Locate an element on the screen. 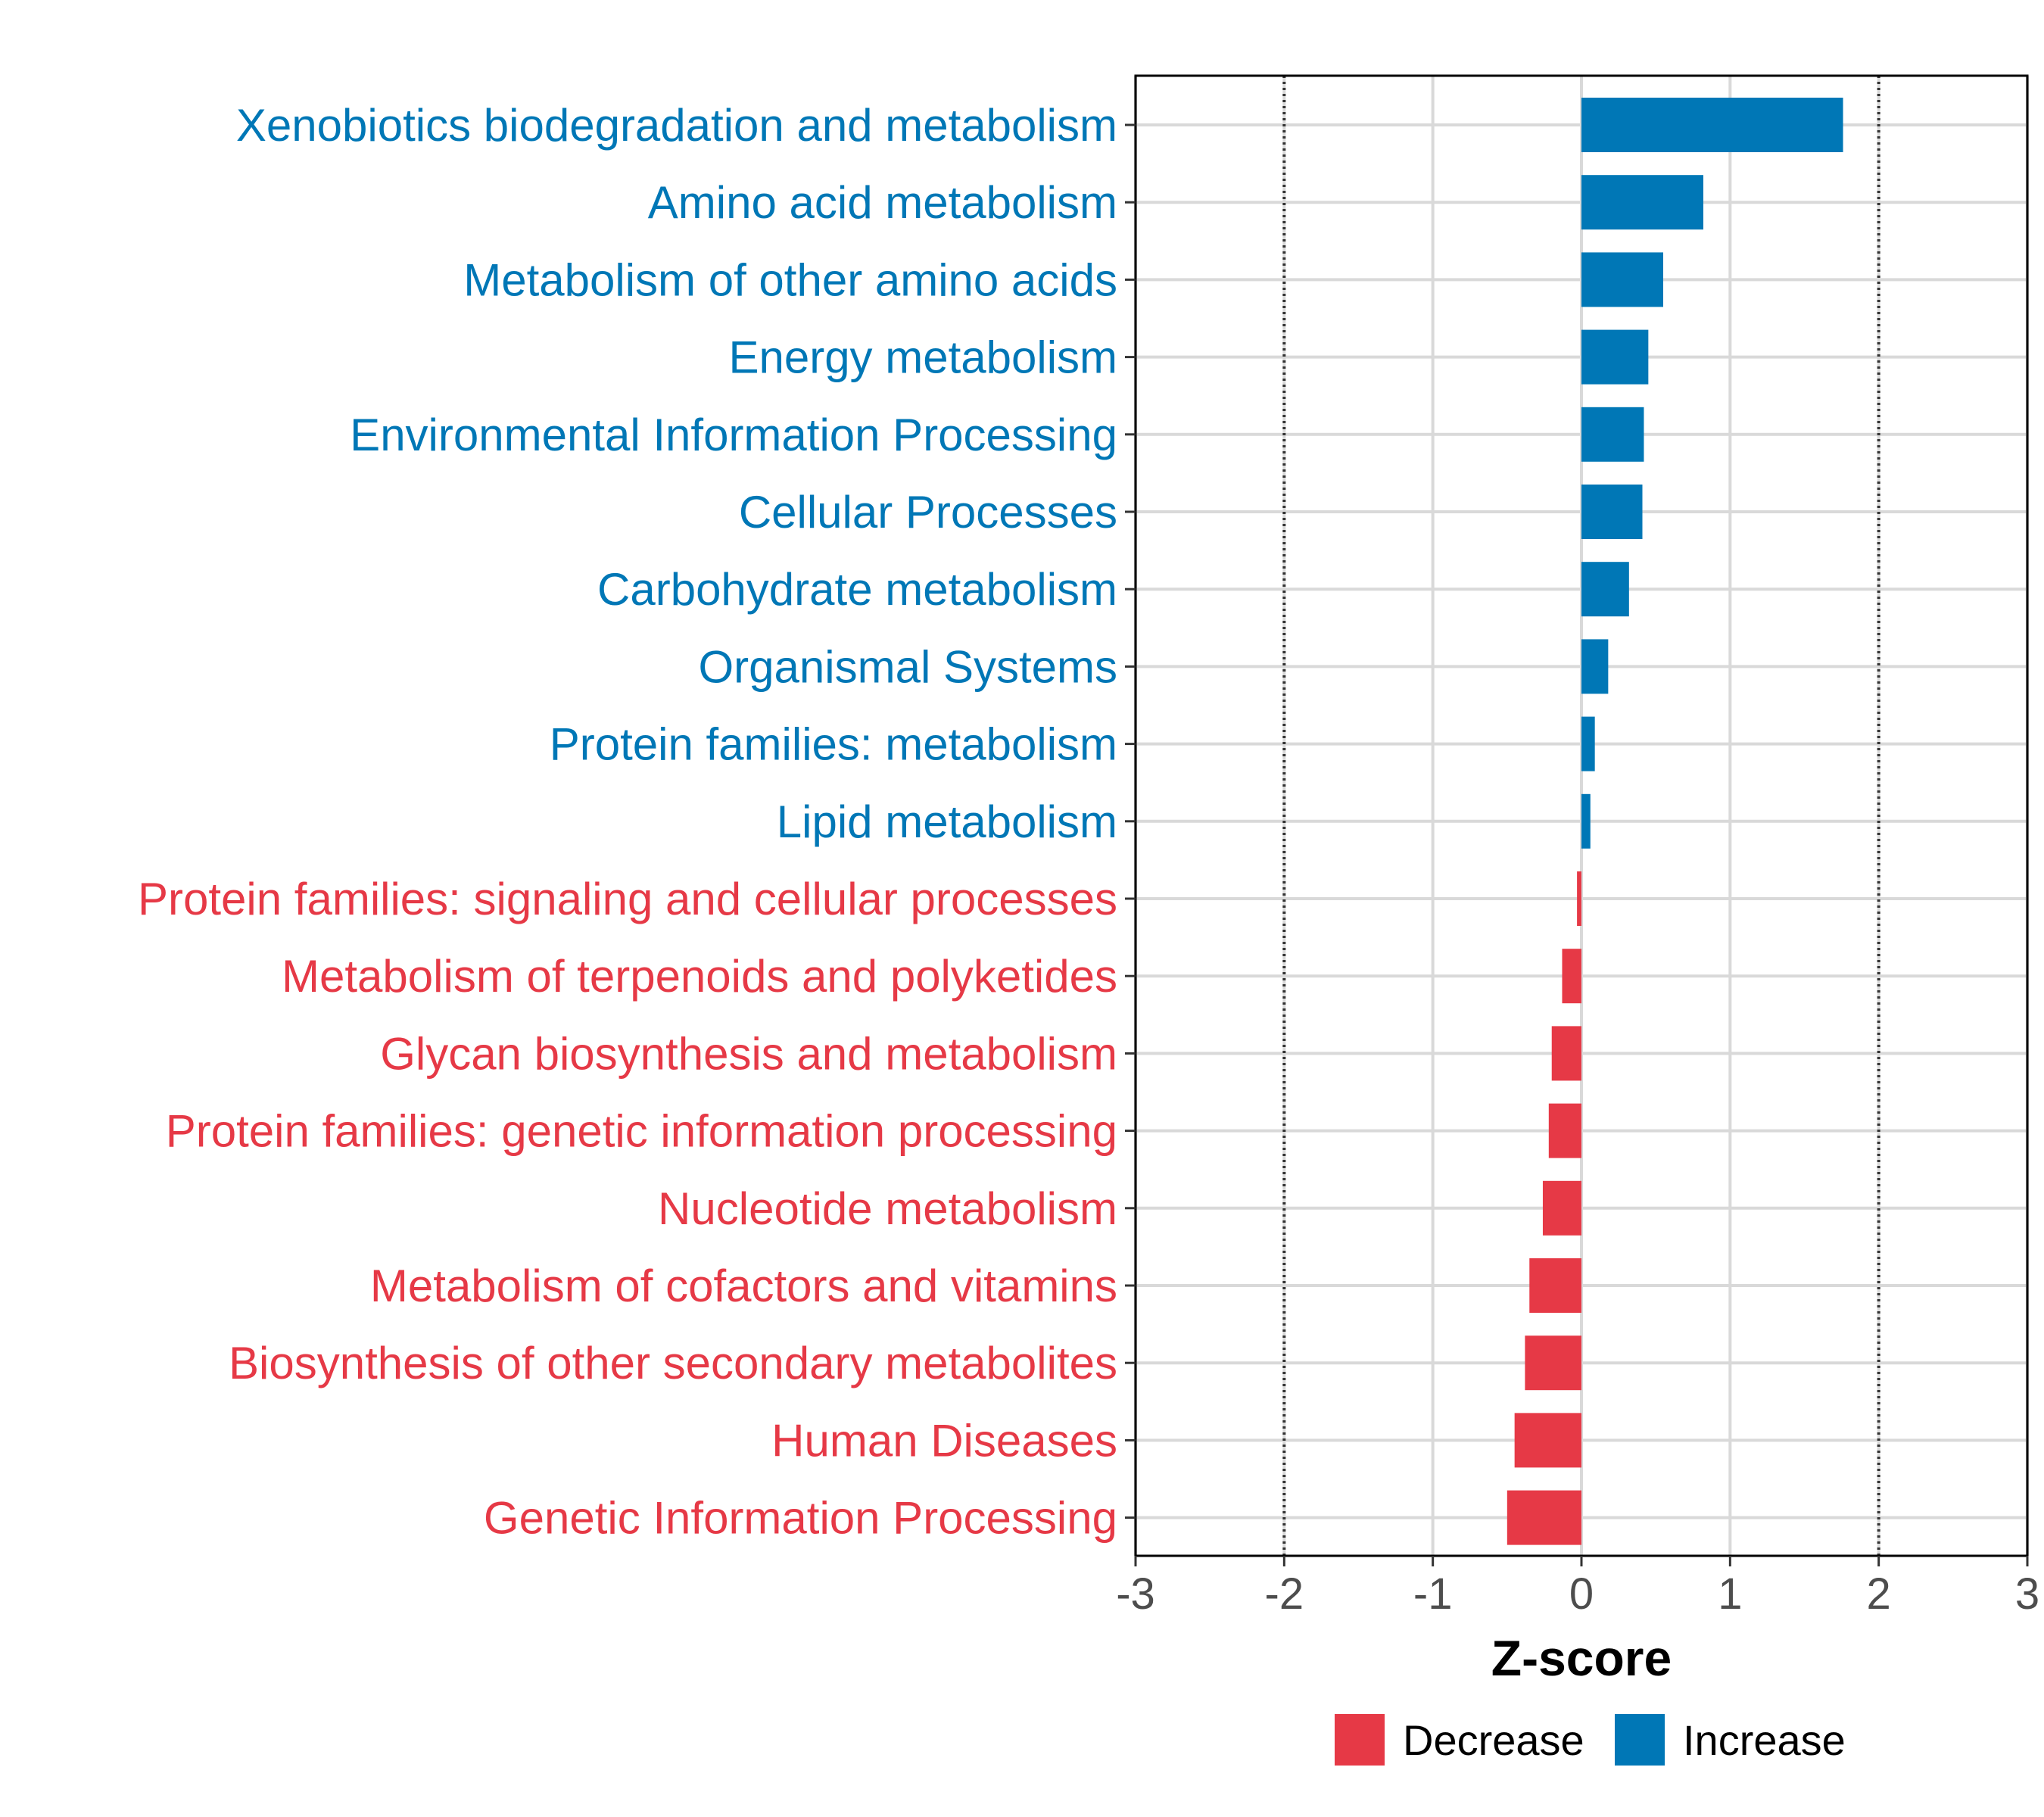 This screenshot has height=1817, width=2044. category-label: Environmental Information Processing is located at coordinates (733, 435).